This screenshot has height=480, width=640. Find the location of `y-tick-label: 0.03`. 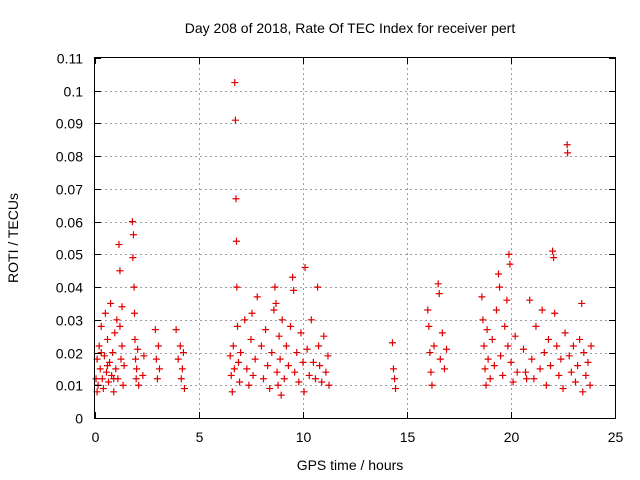

y-tick-label: 0.03 is located at coordinates (69, 321).